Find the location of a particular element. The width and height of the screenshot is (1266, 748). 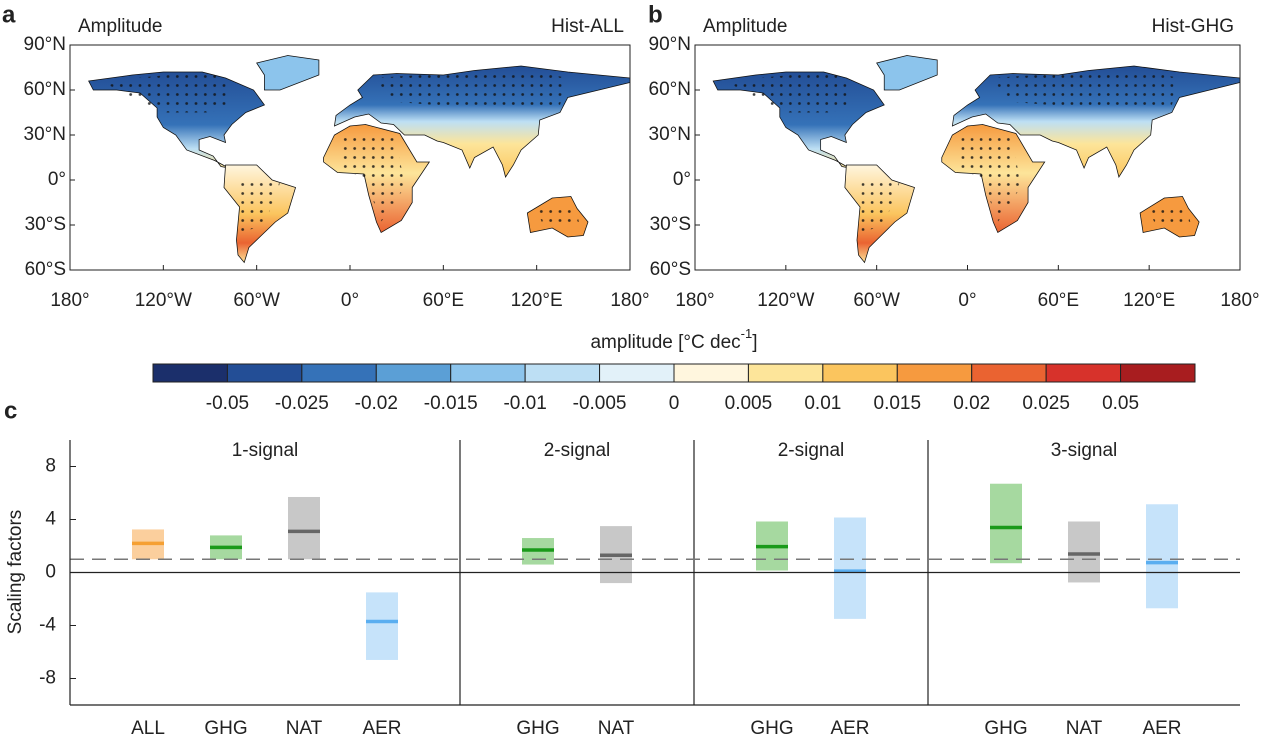

colorbar-tick-label: -0.02 is located at coordinates (376, 403).